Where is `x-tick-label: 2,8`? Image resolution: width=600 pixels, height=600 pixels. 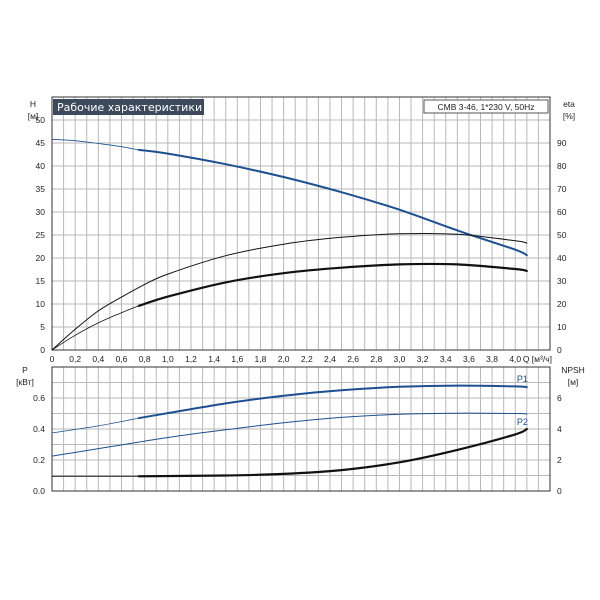 x-tick-label: 2,8 is located at coordinates (376, 359).